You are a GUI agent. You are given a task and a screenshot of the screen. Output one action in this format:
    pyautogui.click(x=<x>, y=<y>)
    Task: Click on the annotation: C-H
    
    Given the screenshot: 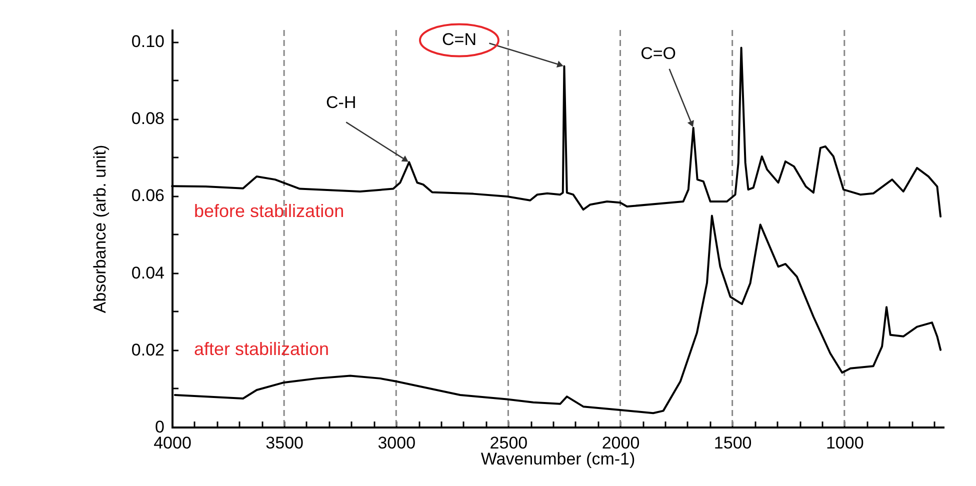 What is the action you would take?
    pyautogui.click(x=341, y=102)
    